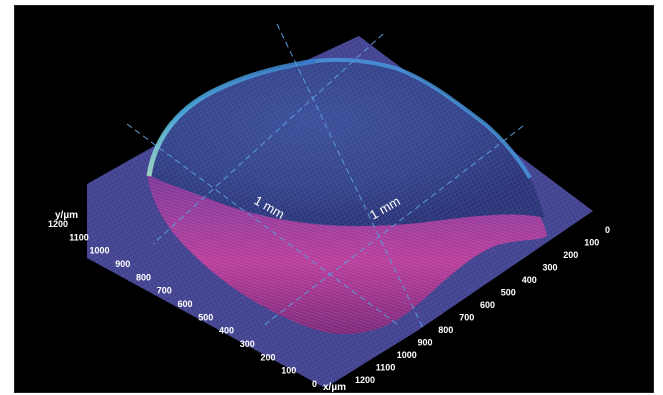 This screenshot has height=395, width=663. What do you see at coordinates (487, 305) in the screenshot?
I see `x-tick-label: 600` at bounding box center [487, 305].